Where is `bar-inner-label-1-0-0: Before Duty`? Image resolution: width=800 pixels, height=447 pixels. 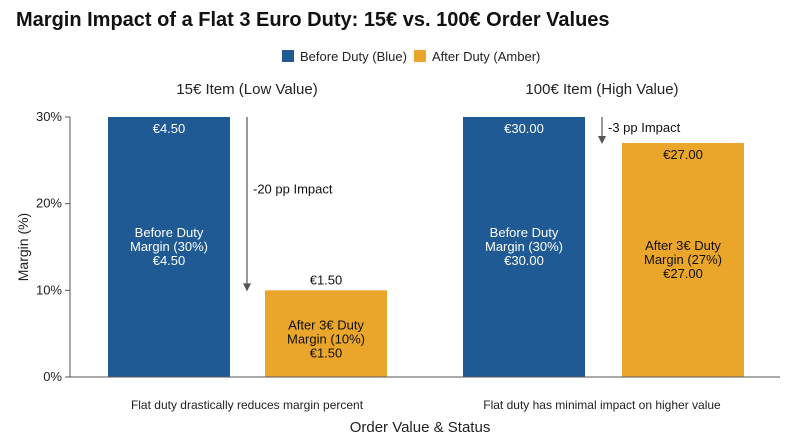
bar-inner-label-1-0-0: Before Duty is located at coordinates (524, 232).